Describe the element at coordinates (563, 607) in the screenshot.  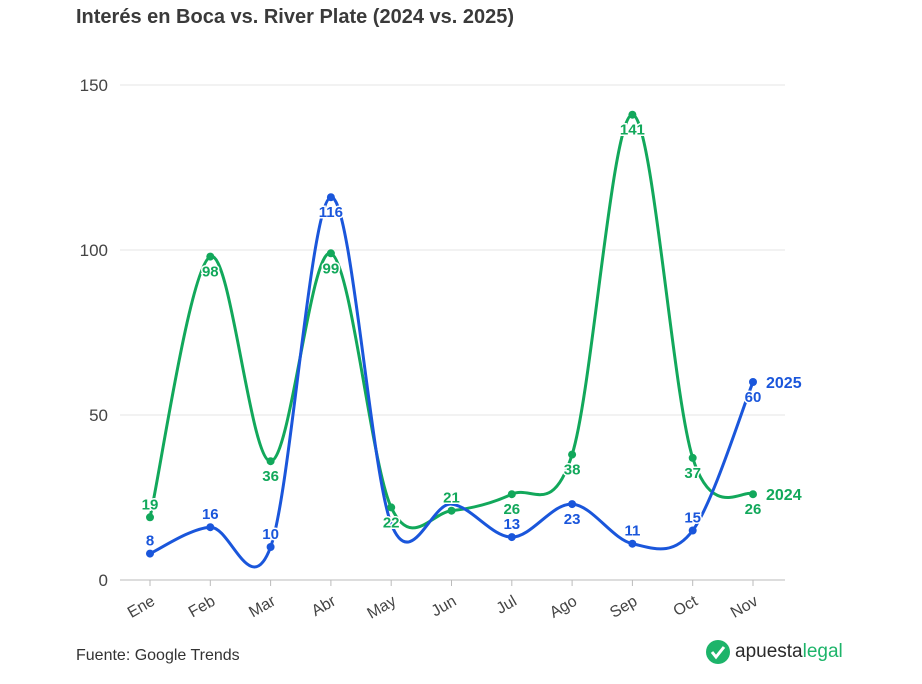
I see `x-tick-label: Ago` at that location.